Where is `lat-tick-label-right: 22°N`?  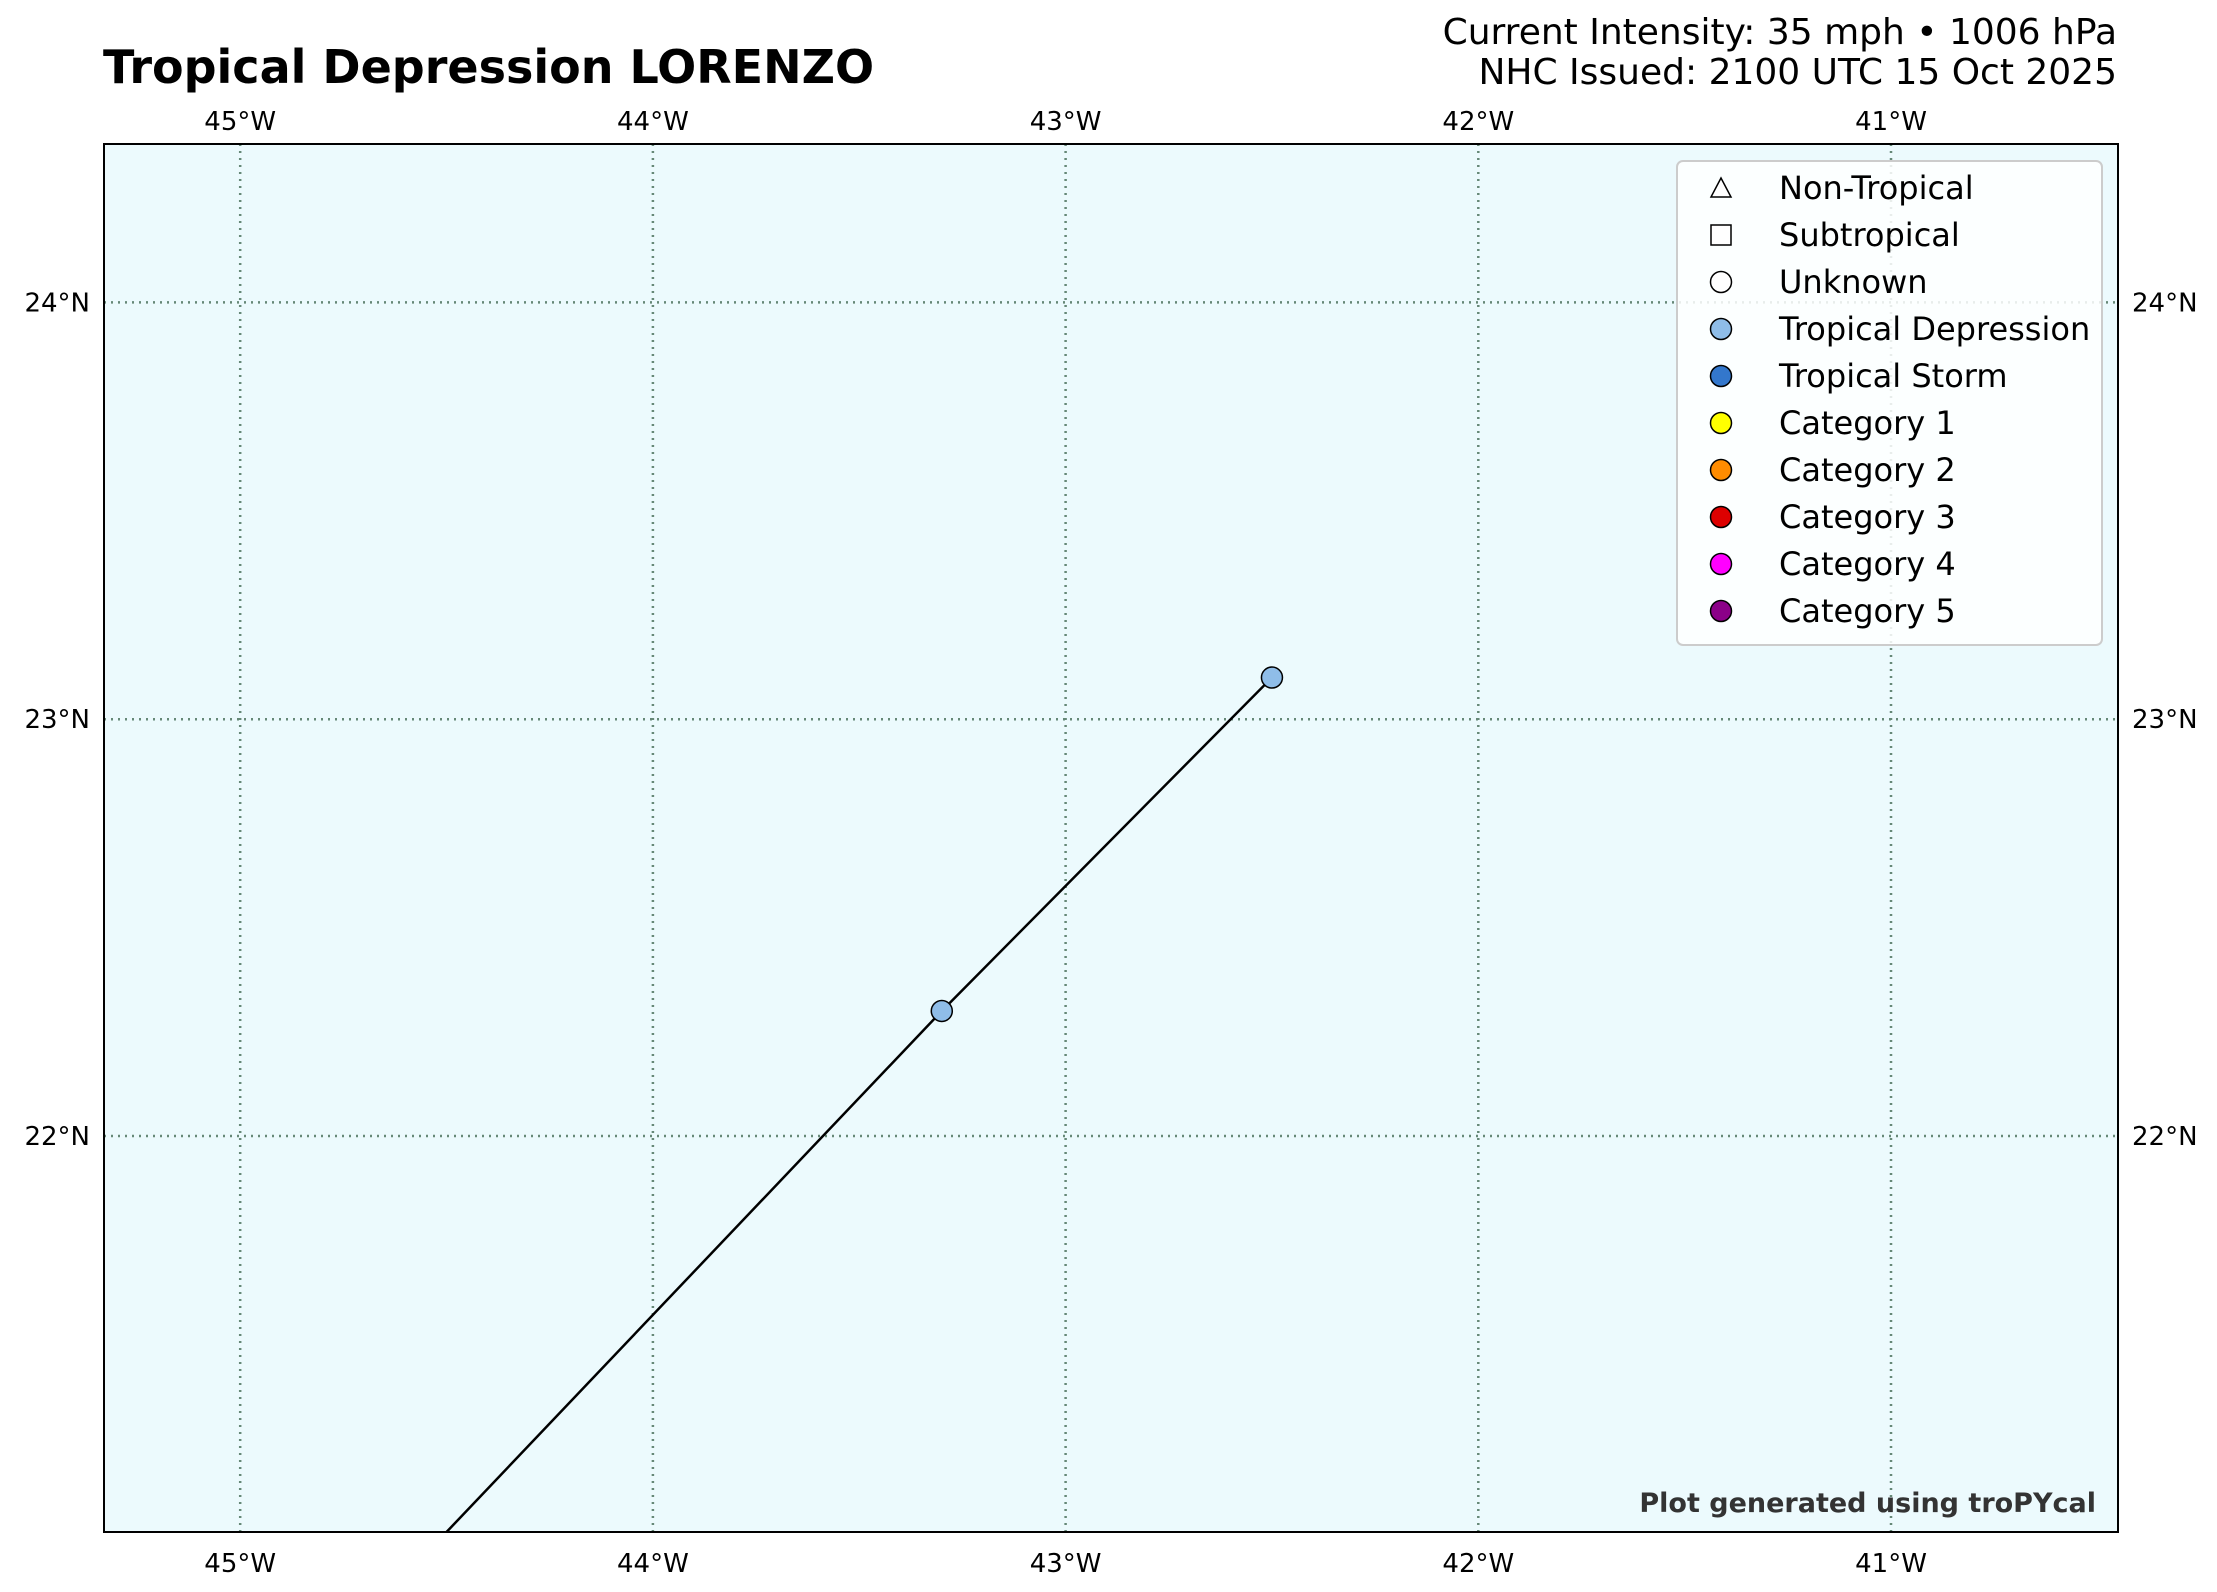 lat-tick-label-right: 22°N is located at coordinates (2165, 1137).